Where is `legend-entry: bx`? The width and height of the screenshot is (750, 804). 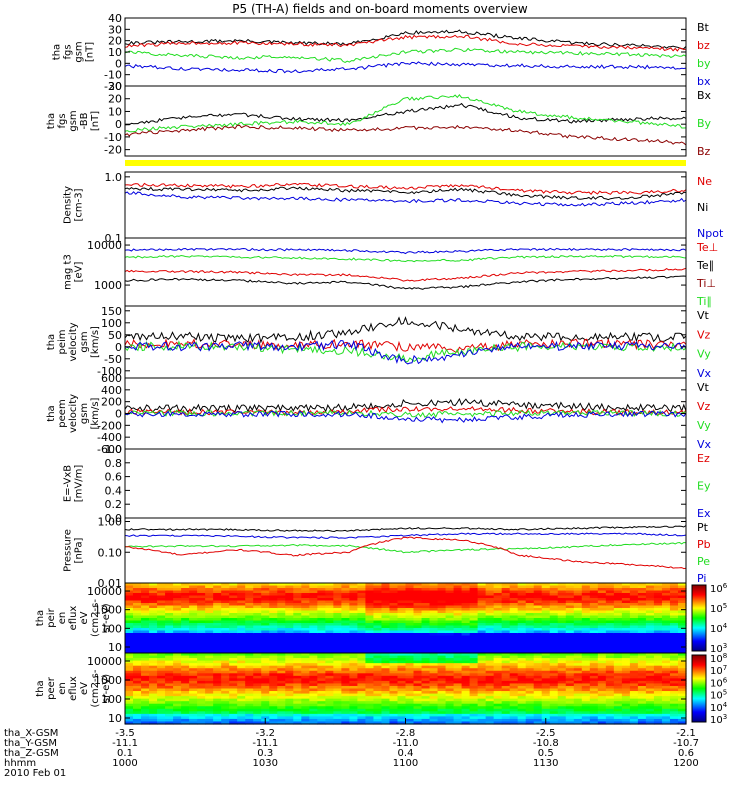 legend-entry: bx is located at coordinates (704, 81).